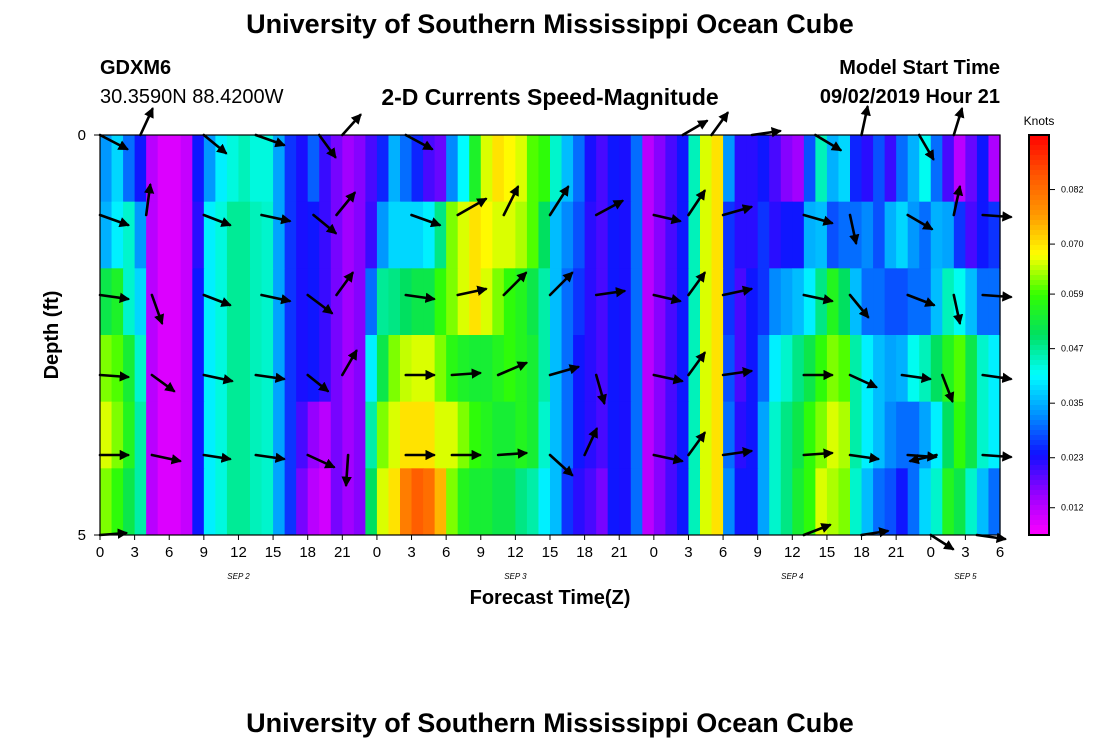  I want to click on x-tick-label: 6, so click(1000, 552).